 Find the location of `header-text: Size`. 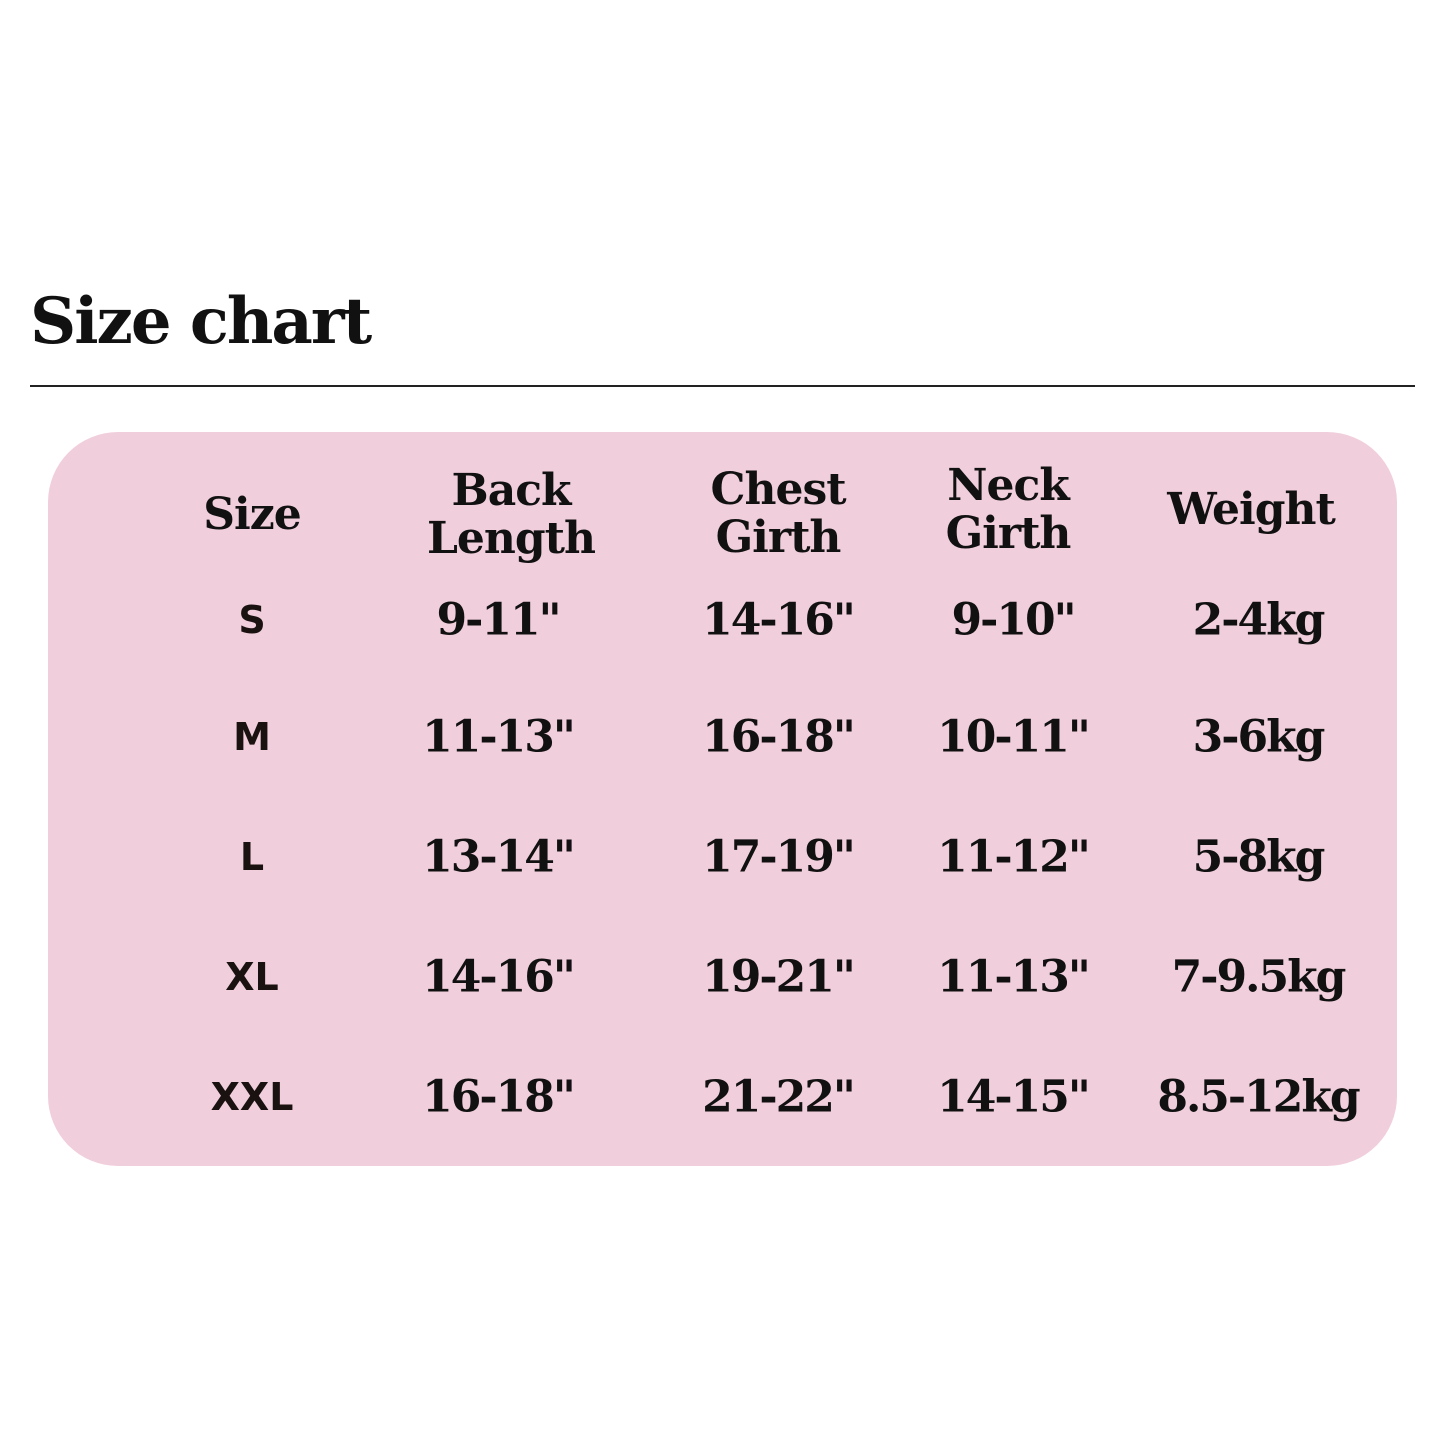

header-text: Size is located at coordinates (252, 514).